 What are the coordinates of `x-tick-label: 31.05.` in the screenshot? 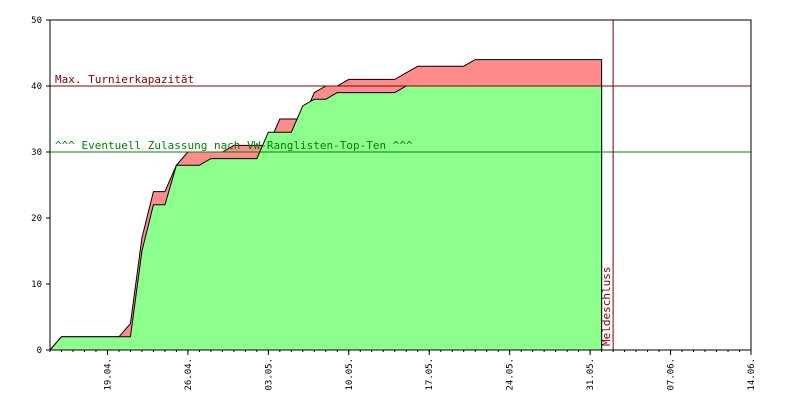 It's located at (591, 374).